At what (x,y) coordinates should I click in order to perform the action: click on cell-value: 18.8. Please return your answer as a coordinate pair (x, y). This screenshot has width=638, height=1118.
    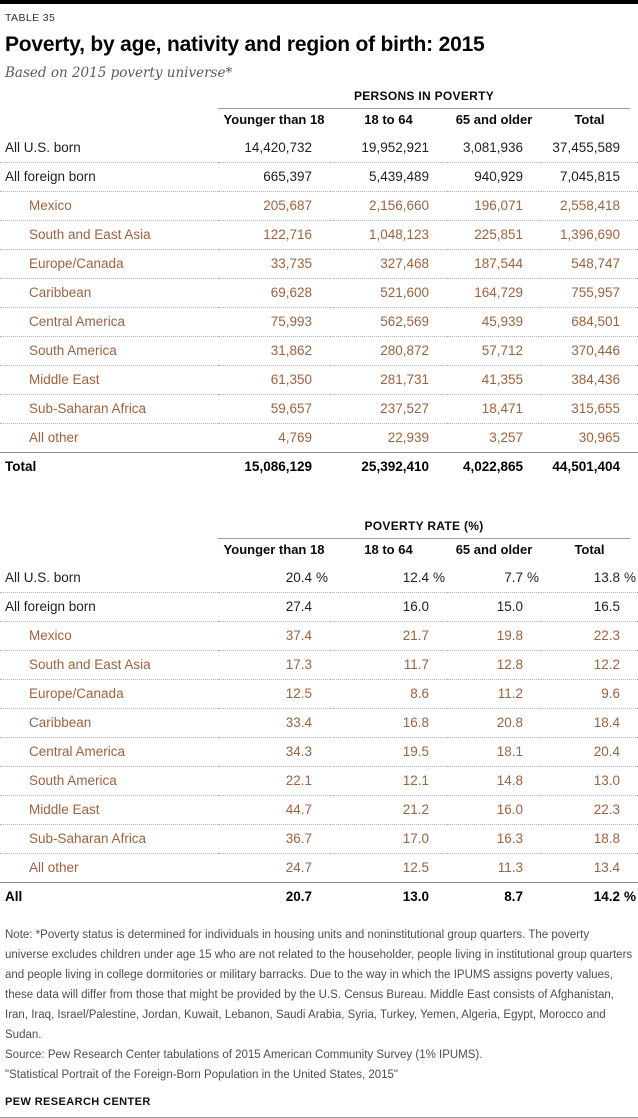
    Looking at the image, I should click on (589, 838).